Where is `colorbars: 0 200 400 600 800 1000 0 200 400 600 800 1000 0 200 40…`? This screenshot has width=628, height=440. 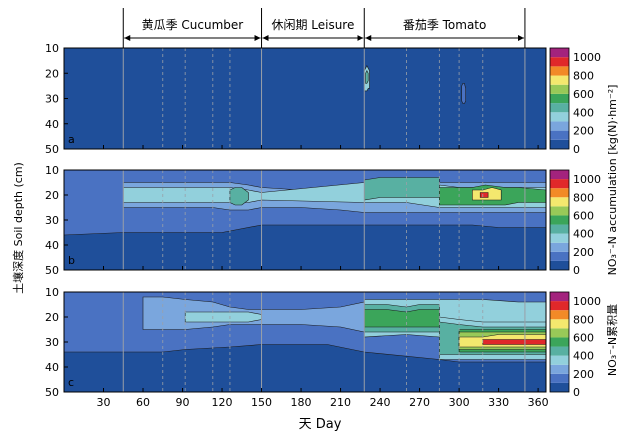 colorbars: 0 200 400 600 800 1000 0 200 400 600 800 1000 0 200 40… is located at coordinates (575, 223).